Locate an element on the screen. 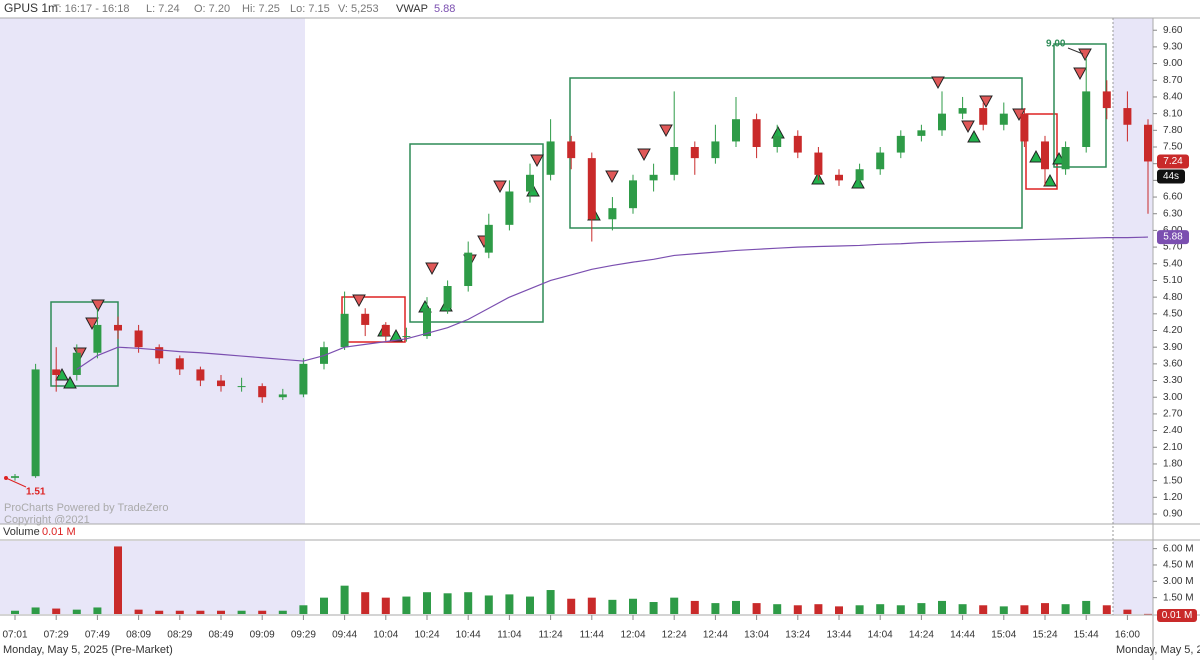 This screenshot has width=1200, height=665. timer-tag-bg is located at coordinates (1171, 176).